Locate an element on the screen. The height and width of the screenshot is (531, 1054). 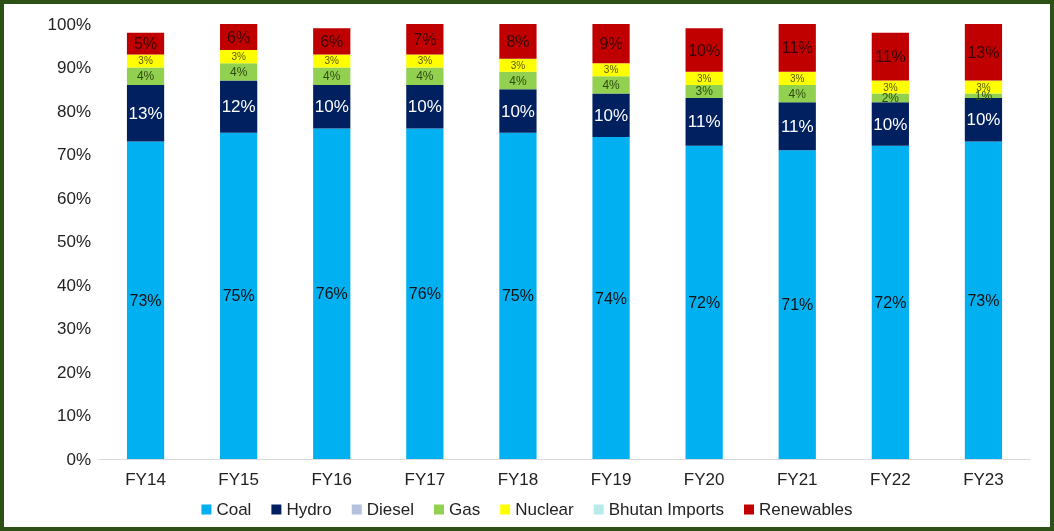
y-tick-label: 50% is located at coordinates (73, 241).